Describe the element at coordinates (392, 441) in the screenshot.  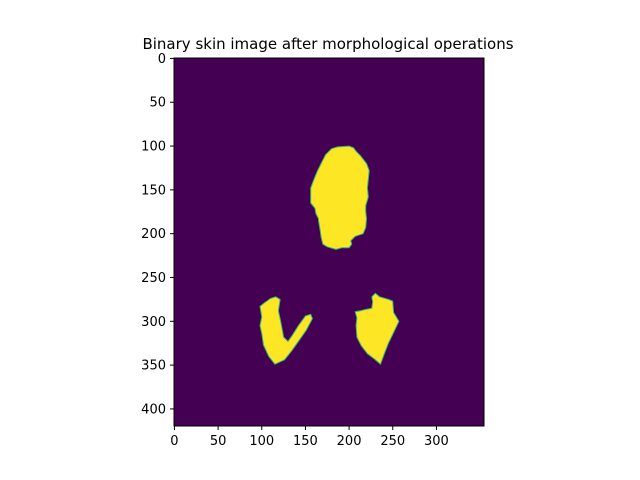
I see `x-tick-label: 250` at that location.